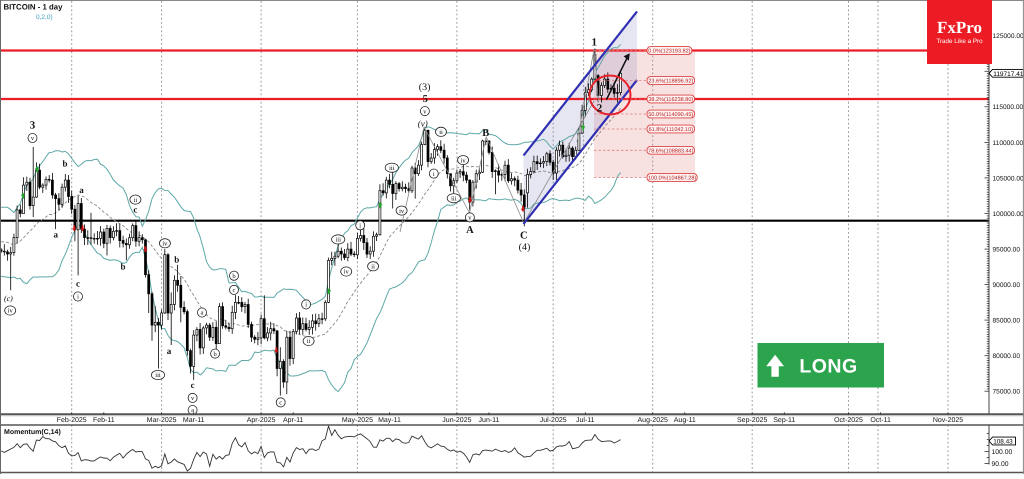  What do you see at coordinates (389, 420) in the screenshot?
I see `svg-text: May-11` at bounding box center [389, 420].